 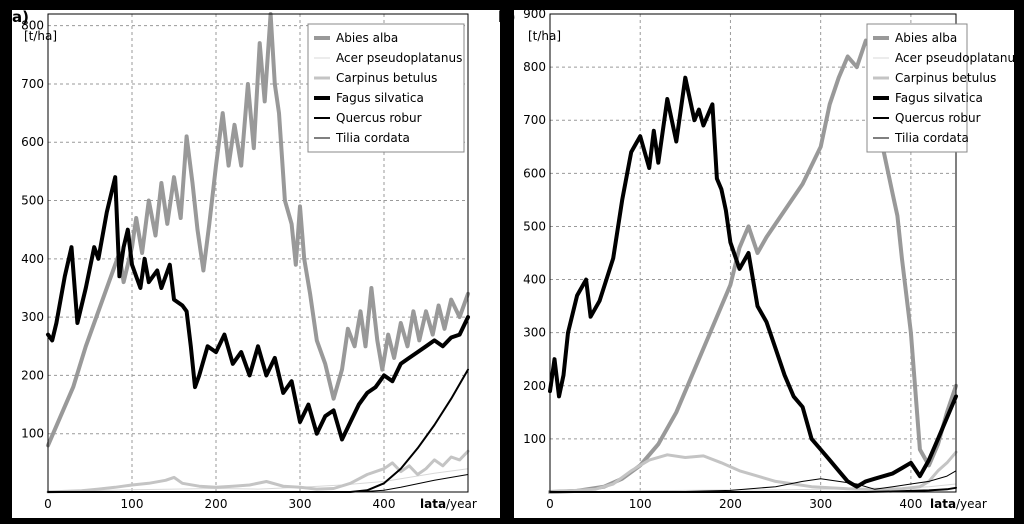 I want to click on panel-b-letter: b), so click(x=507, y=17).